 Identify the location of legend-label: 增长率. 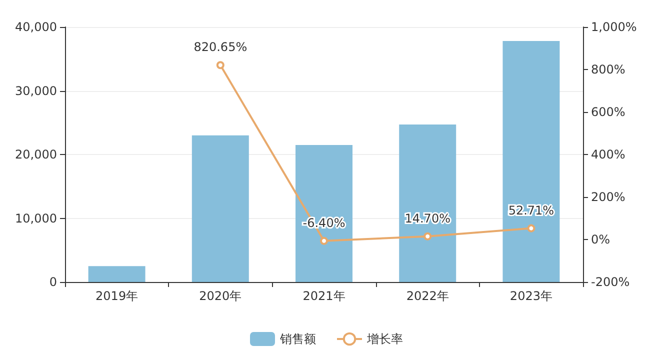
(384, 339).